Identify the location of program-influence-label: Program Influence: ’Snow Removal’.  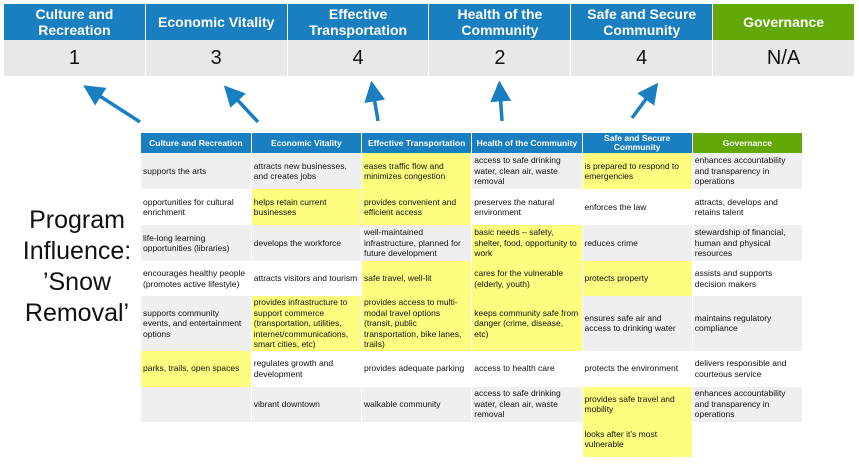
(77, 266).